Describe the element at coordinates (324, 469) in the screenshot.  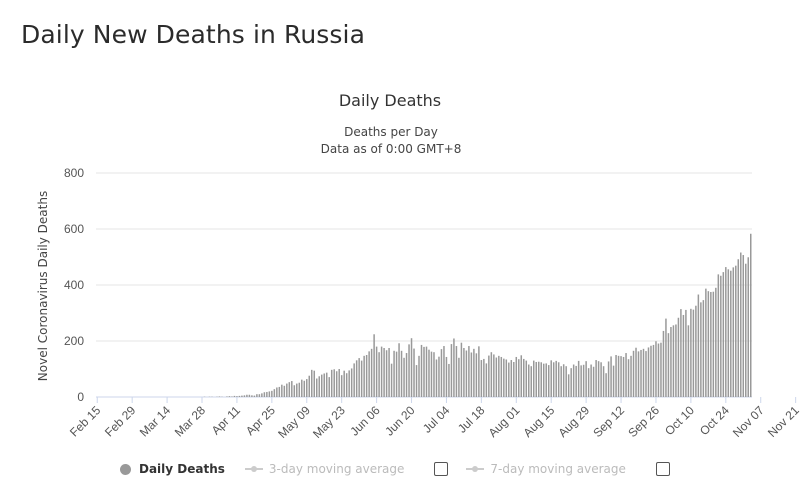
I see `legend-item-3-day-moving-average: 3-day moving average` at that location.